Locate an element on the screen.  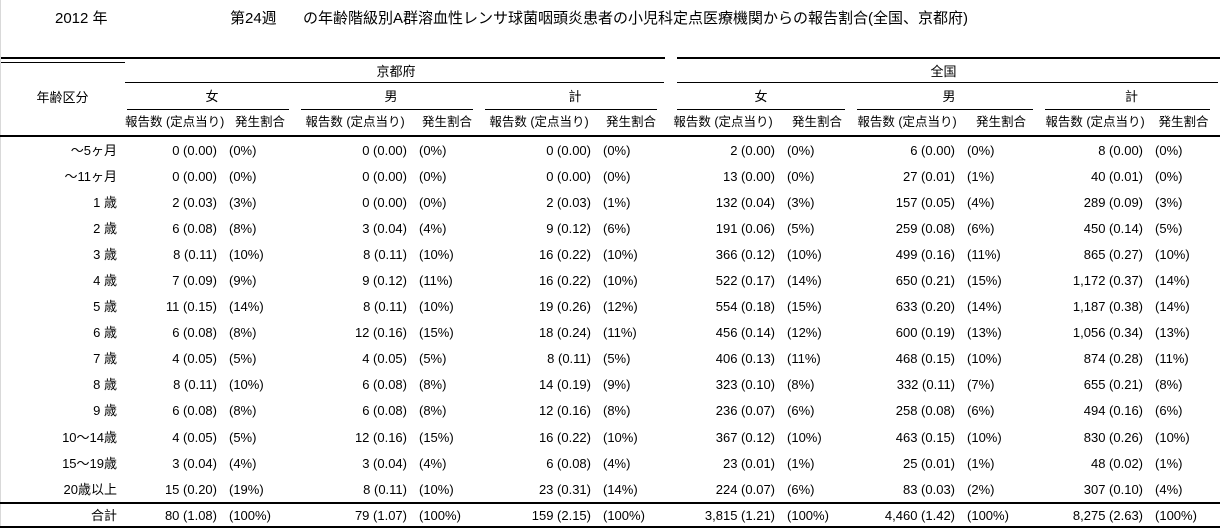
age-cell: 6 歳 is located at coordinates (105, 333).